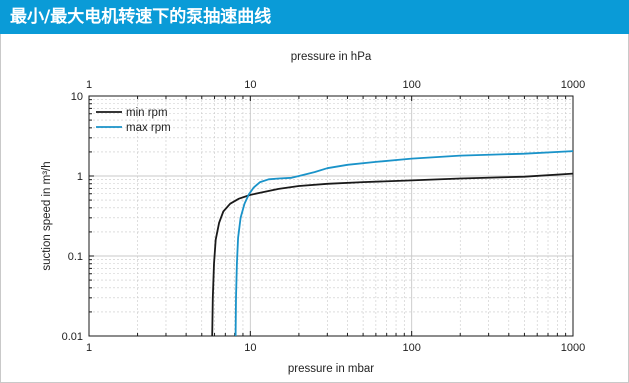 The image size is (629, 383). I want to click on x2-axis-label: pressure in hPa, so click(331, 57).